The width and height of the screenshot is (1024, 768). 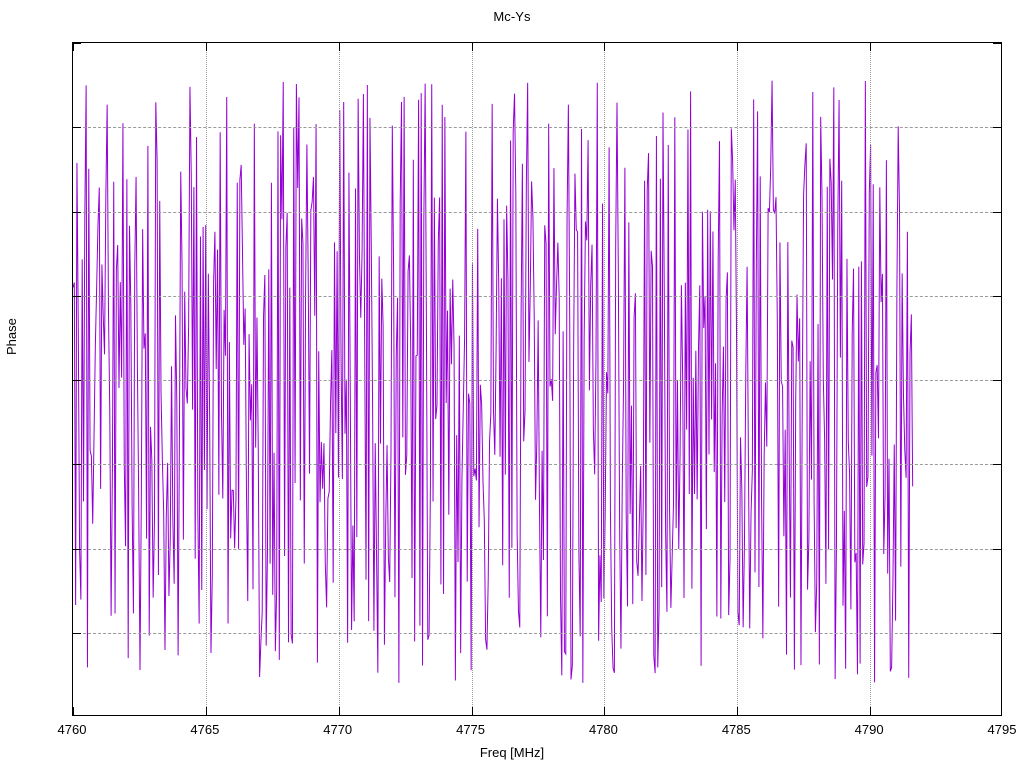 What do you see at coordinates (736, 729) in the screenshot?
I see `x-tick-label: 4785` at bounding box center [736, 729].